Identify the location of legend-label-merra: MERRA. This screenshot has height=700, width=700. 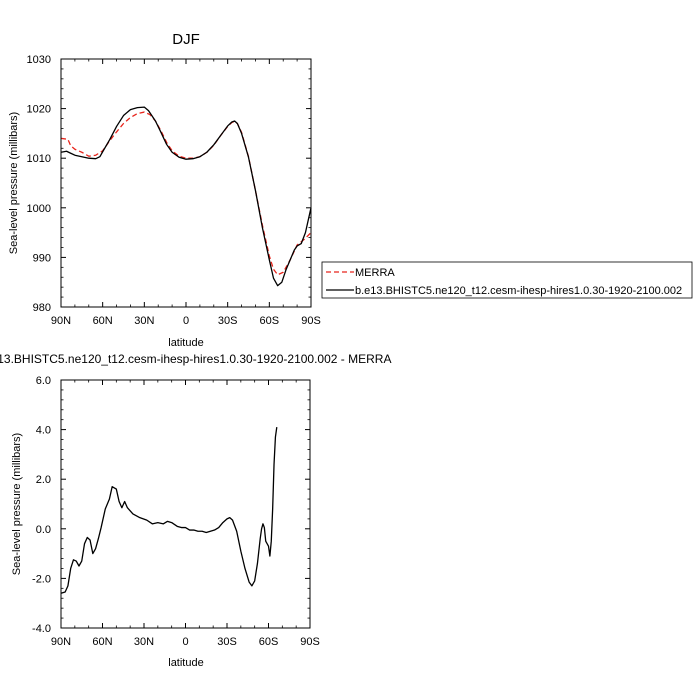
(375, 273).